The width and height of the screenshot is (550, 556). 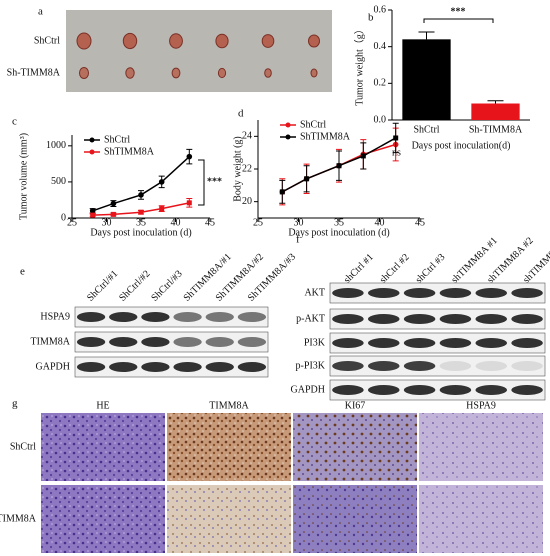 I want to click on y-tick-label: 0.4, so click(x=380, y=46).